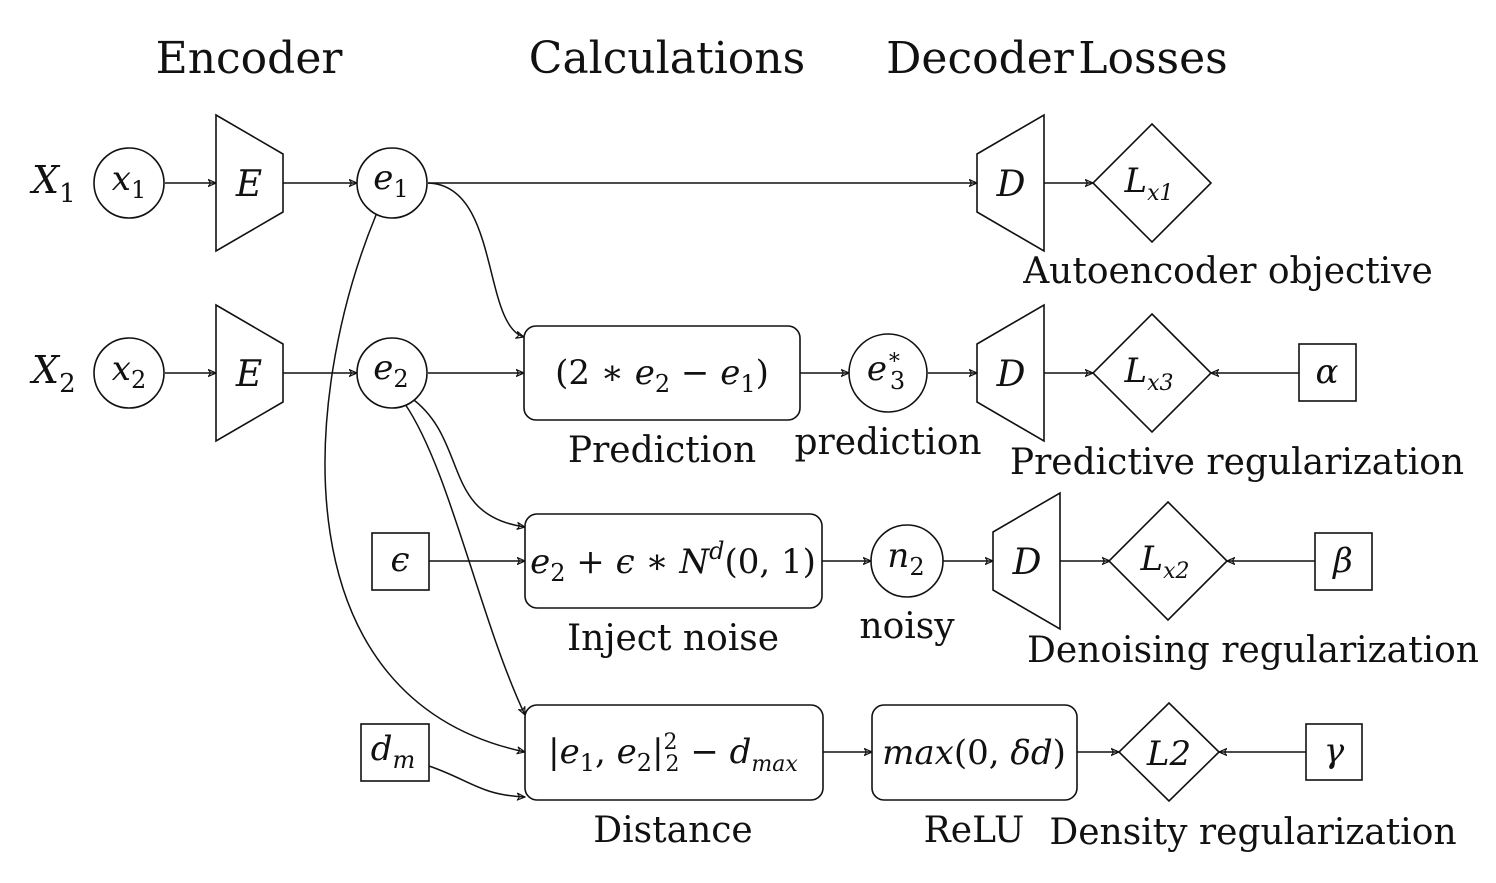  I want to click on node-e1, so click(392, 183).